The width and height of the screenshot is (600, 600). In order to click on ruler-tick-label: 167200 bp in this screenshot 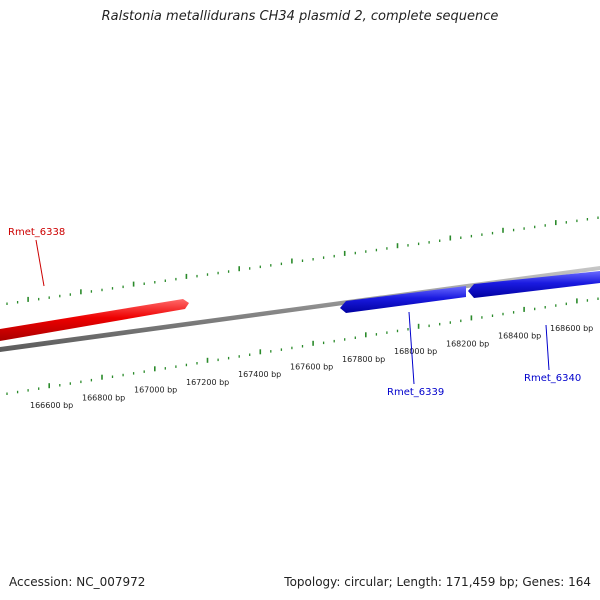, I will do `click(207, 382)`.